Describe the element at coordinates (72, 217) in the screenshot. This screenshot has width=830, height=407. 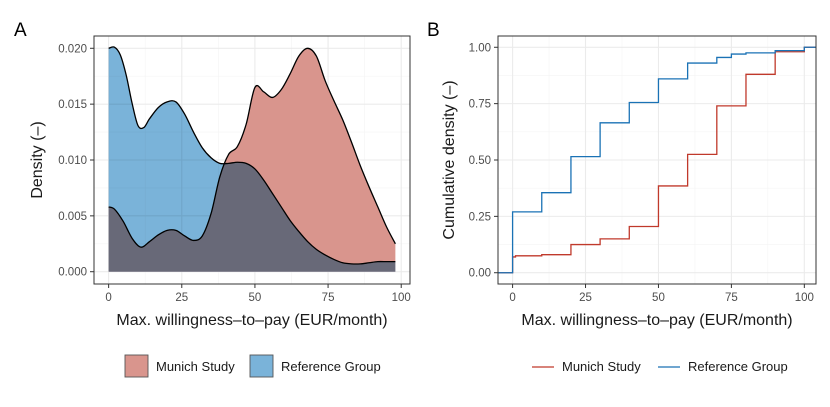
I see `a-y-tick-label: 0.005` at that location.